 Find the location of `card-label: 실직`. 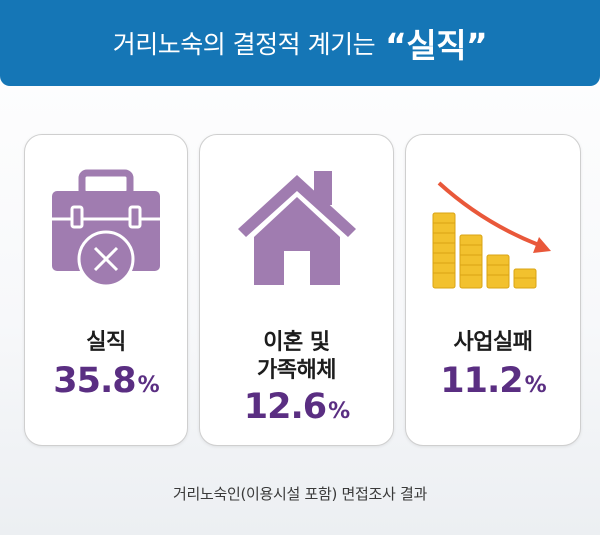

card-label: 실직 is located at coordinates (106, 342).